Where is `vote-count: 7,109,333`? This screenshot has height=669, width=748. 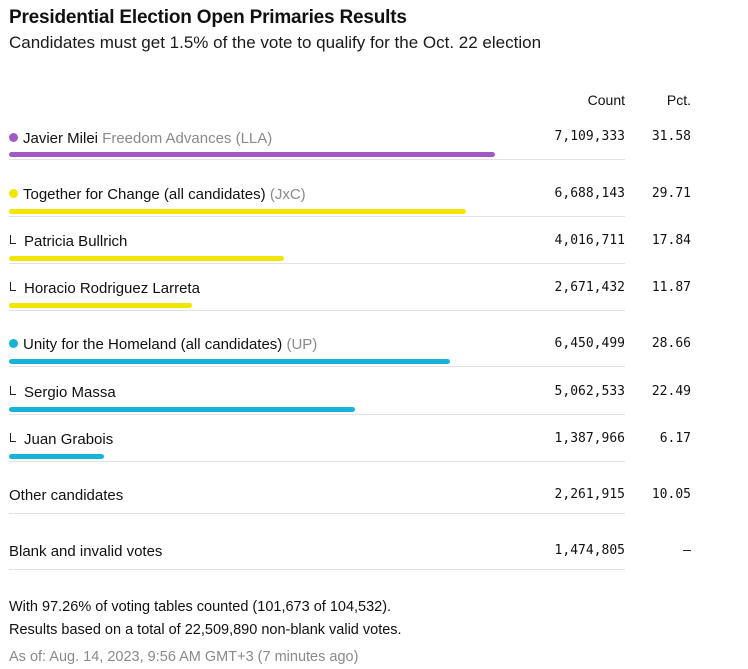
vote-count: 7,109,333 is located at coordinates (589, 136).